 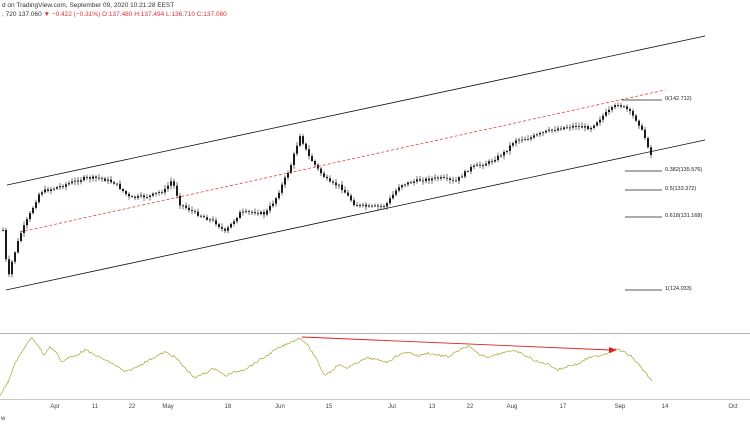 What do you see at coordinates (375, 333) in the screenshot?
I see `pane-separator` at bounding box center [375, 333].